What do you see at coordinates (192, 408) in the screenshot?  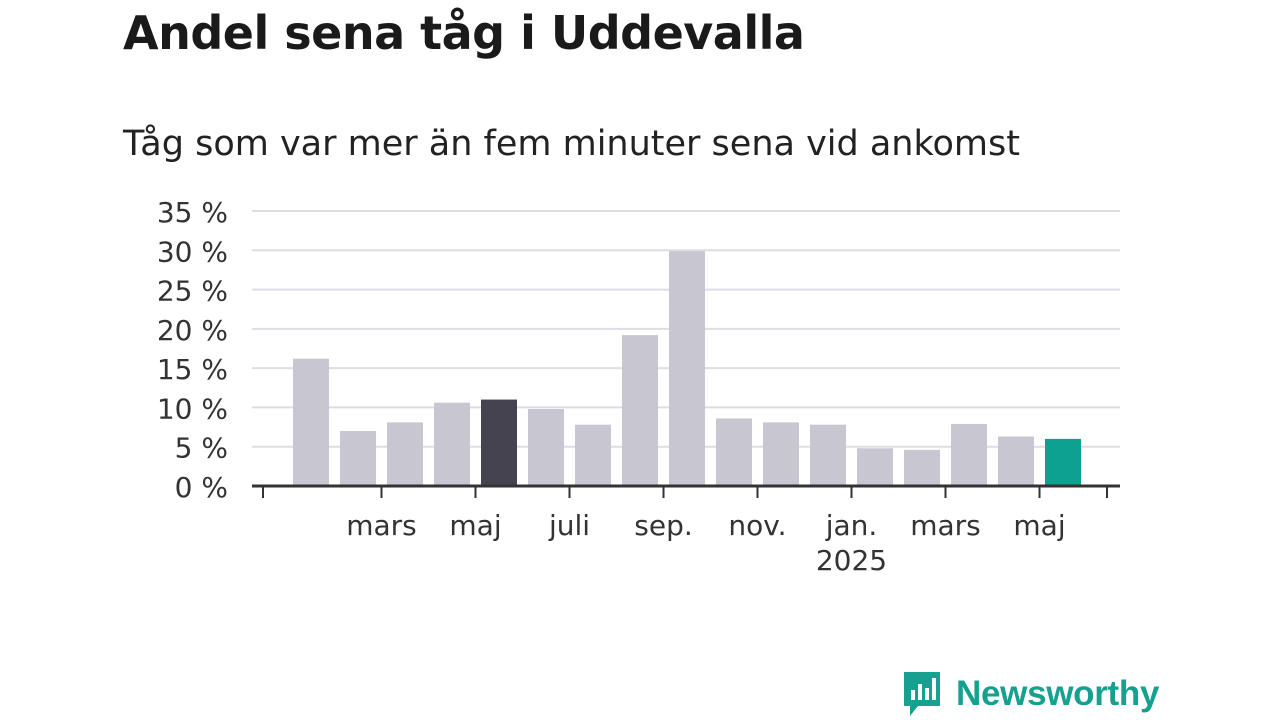 I see `y-tick-label: 10 %` at bounding box center [192, 408].